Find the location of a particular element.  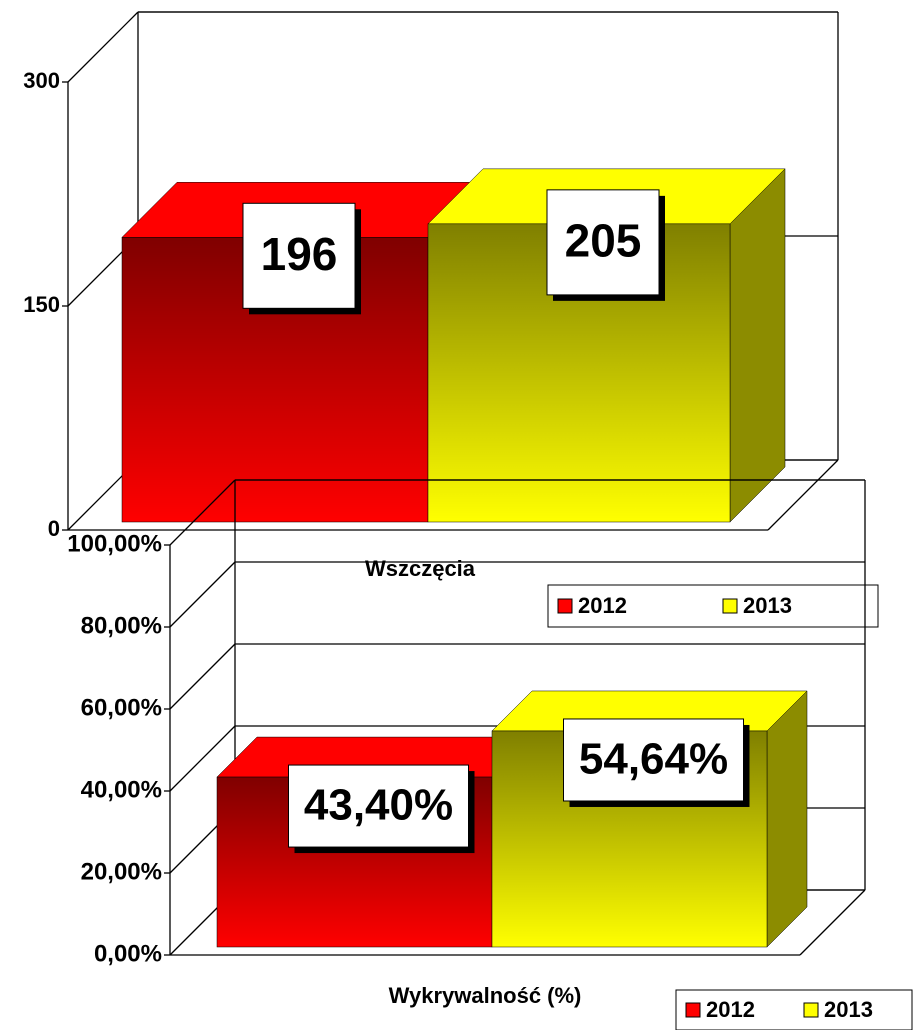

category-label: Wszczęcia is located at coordinates (420, 568).